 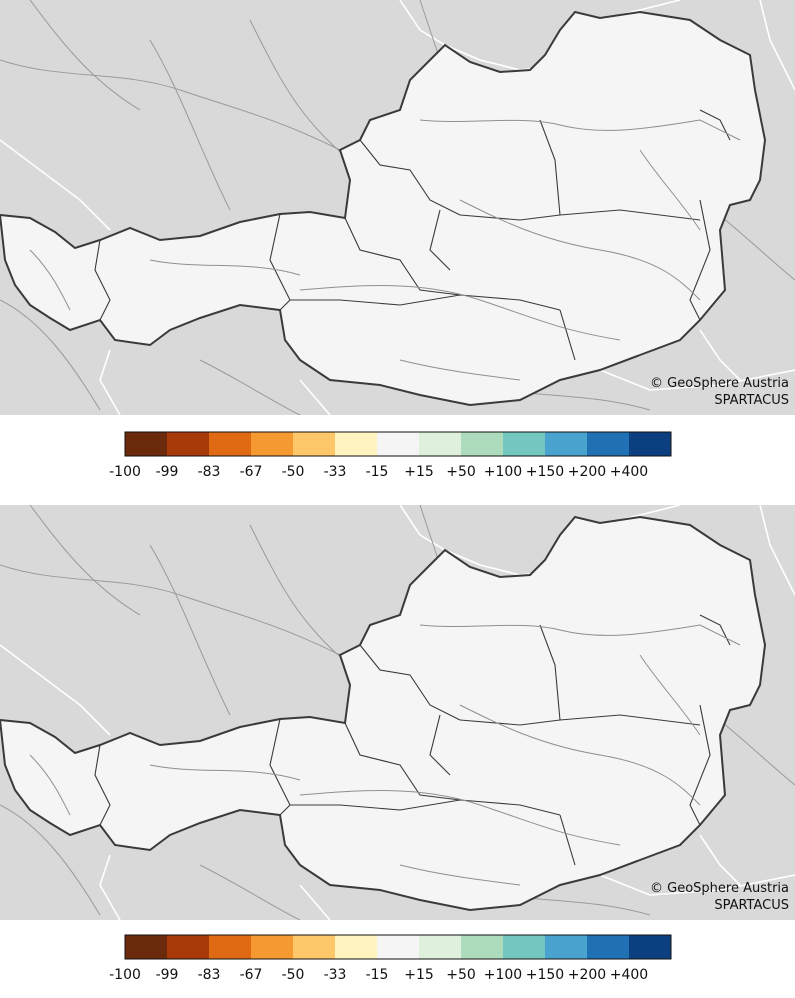 What do you see at coordinates (719, 897) in the screenshot?
I see `map-credit-bottom: © GeoSphere Austria SPARTACUS` at bounding box center [719, 897].